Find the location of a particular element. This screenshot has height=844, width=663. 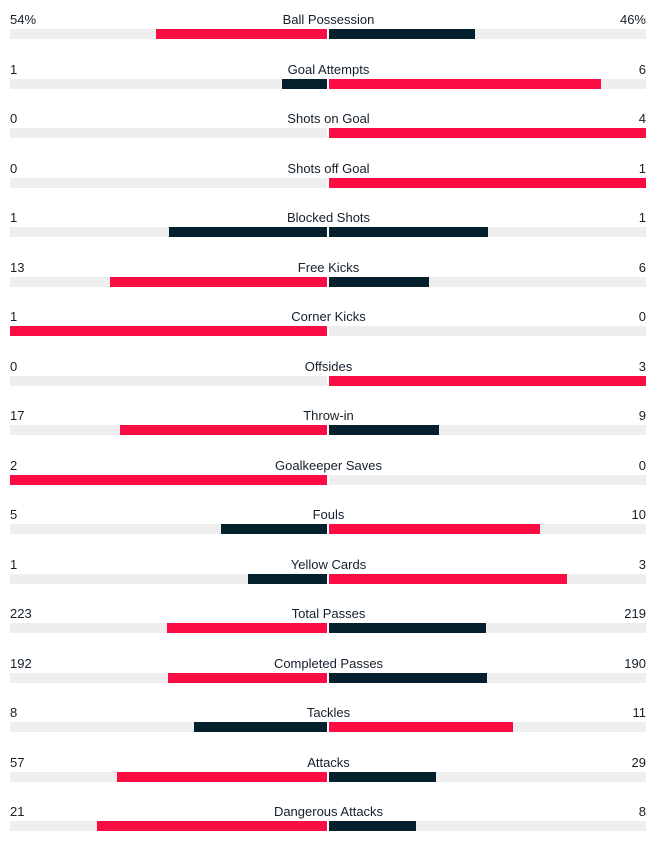

stat-row: 1 Blocked Shots 1 is located at coordinates (331, 230).